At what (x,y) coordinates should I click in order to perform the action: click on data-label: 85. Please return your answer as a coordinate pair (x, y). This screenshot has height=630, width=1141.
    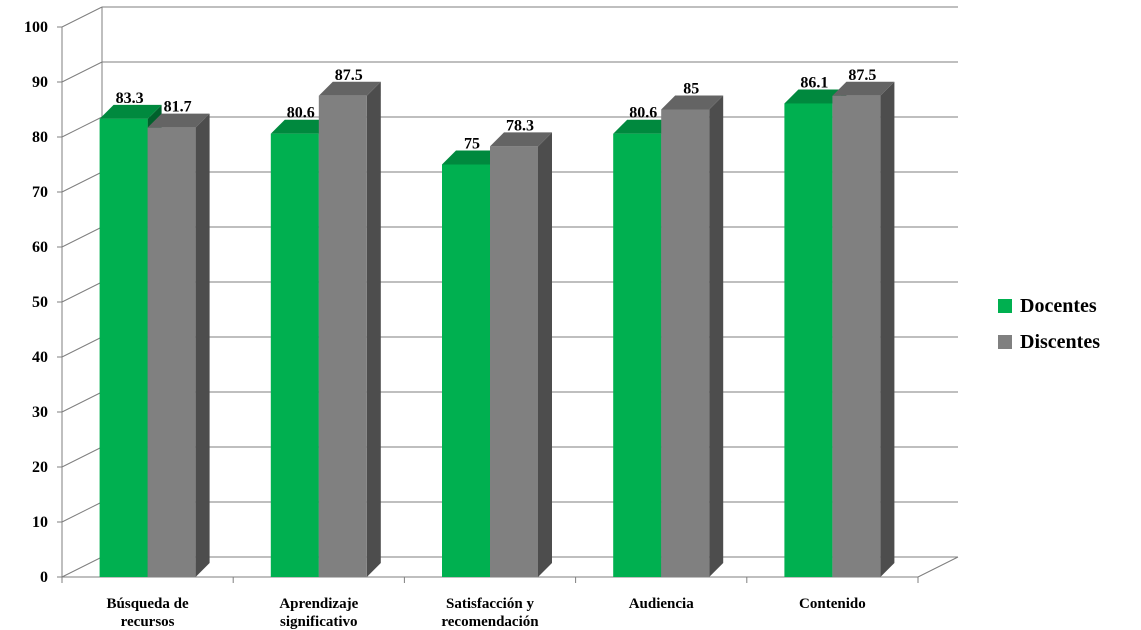
    Looking at the image, I should click on (691, 89).